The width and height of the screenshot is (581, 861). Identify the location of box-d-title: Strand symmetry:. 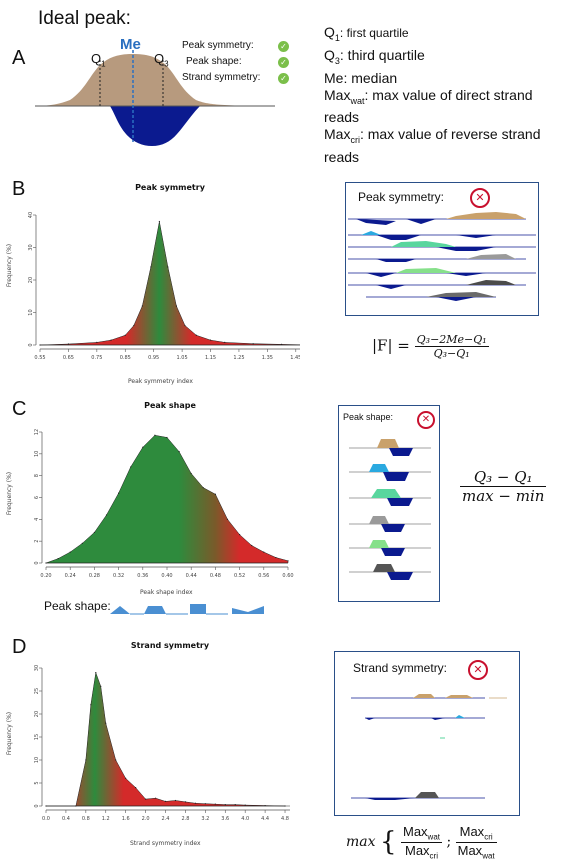
(400, 668).